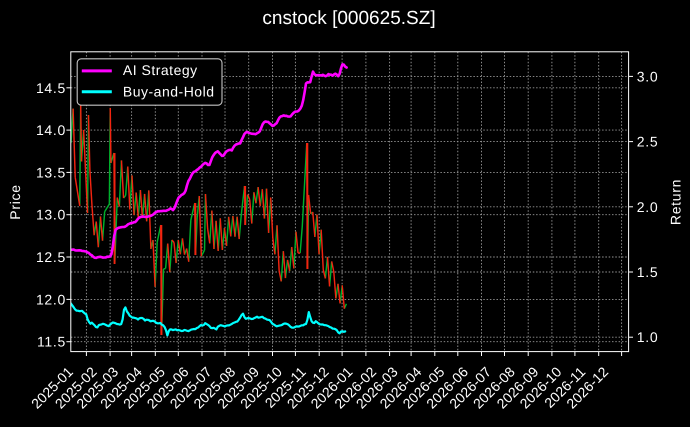  I want to click on svg-text: Return, so click(676, 202).